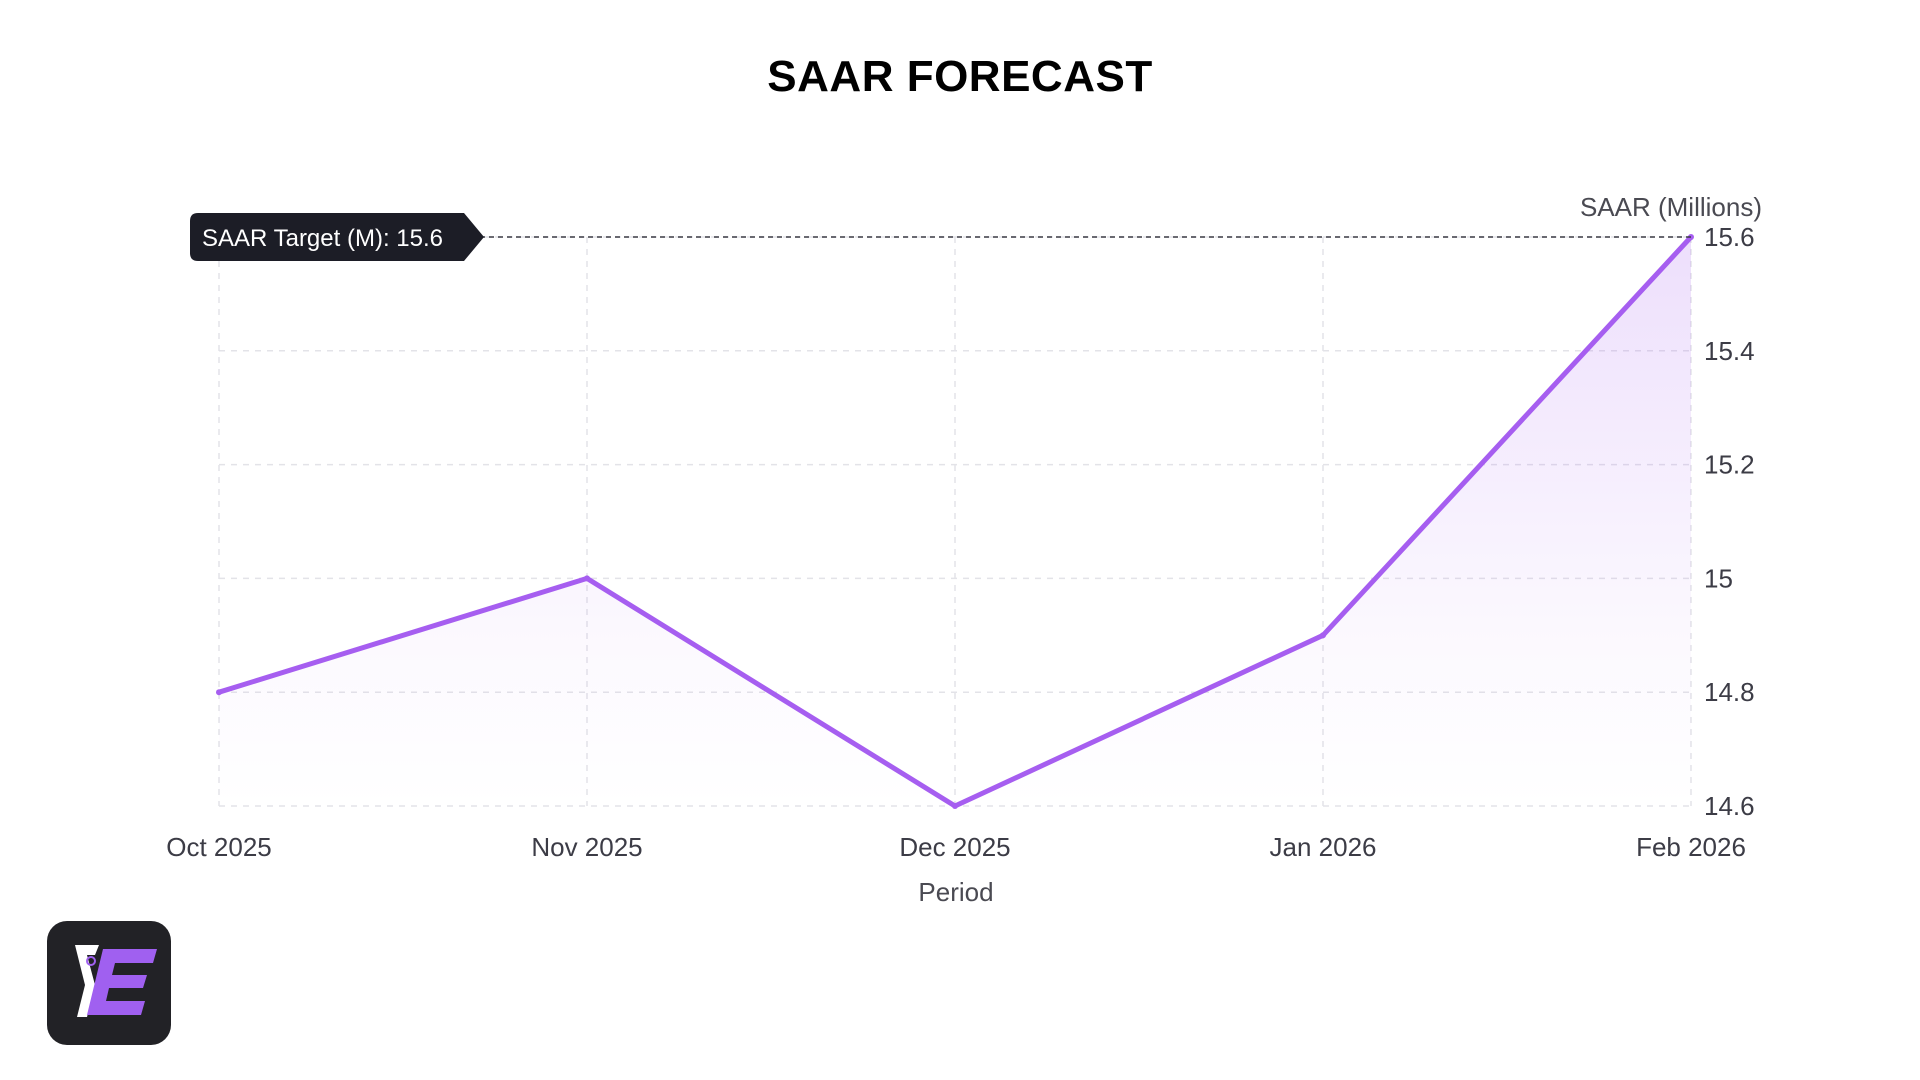  I want to click on y-tick-label-5: 15.6, so click(1729, 237).